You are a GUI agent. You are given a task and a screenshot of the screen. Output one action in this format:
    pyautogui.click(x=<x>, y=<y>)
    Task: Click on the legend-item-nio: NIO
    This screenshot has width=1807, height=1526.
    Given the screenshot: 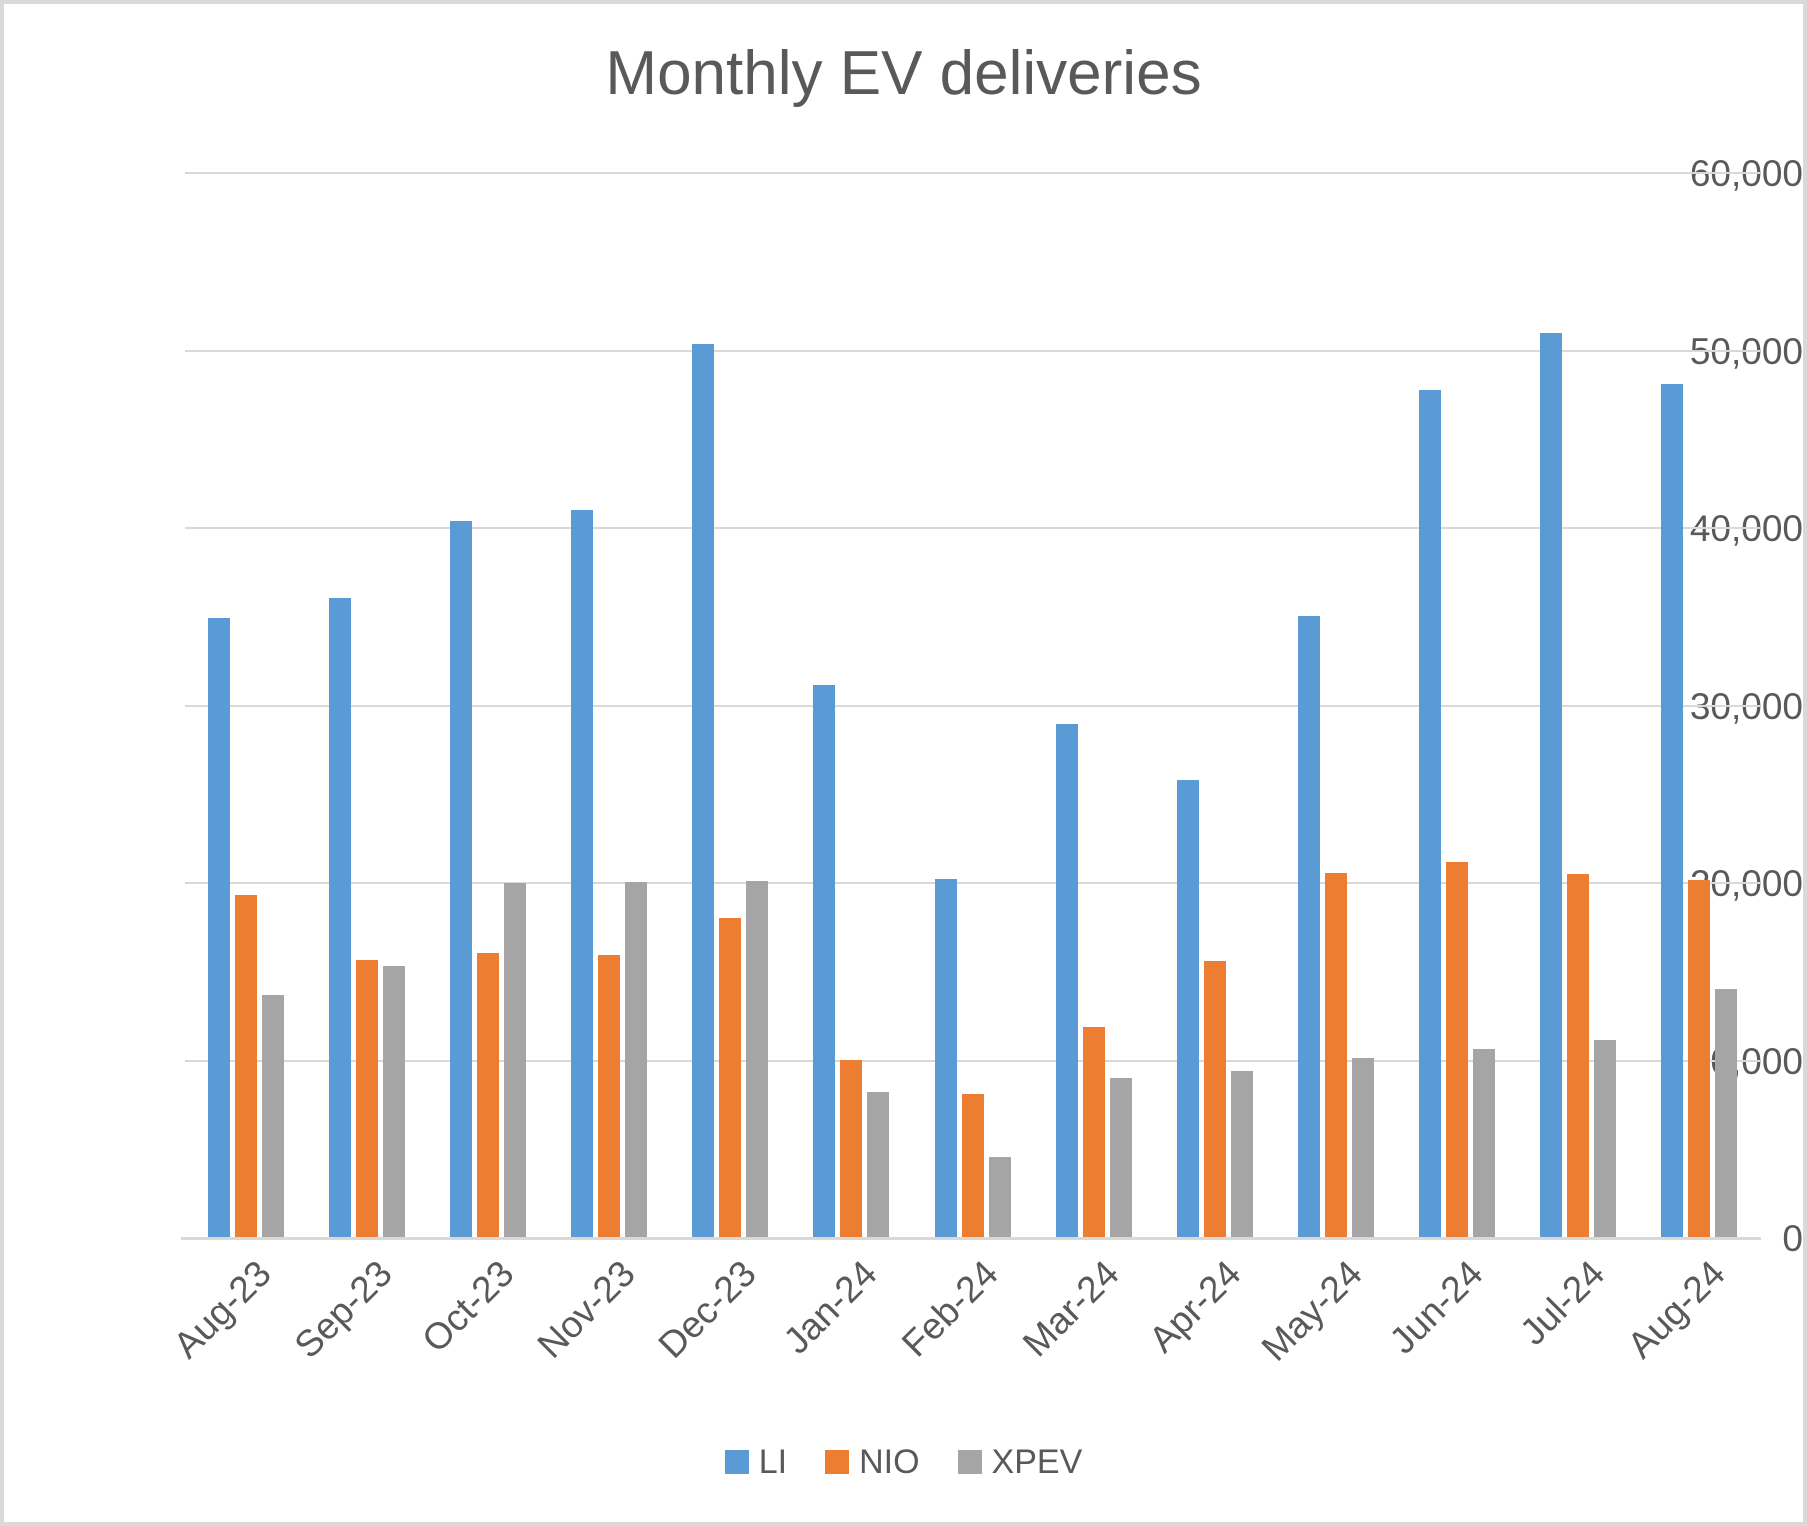 What is the action you would take?
    pyautogui.click(x=872, y=1462)
    